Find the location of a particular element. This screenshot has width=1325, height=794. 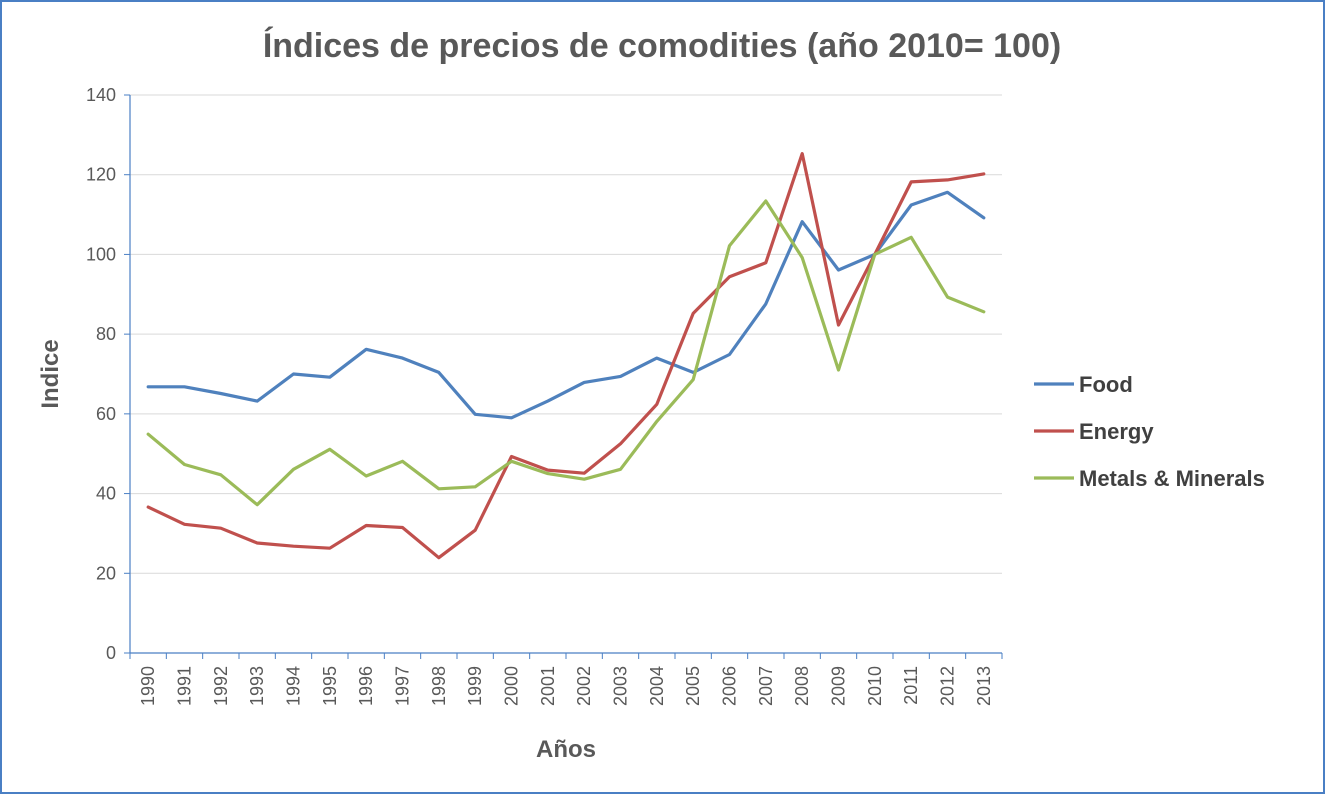

y-tick-label: 80 is located at coordinates (106, 334).